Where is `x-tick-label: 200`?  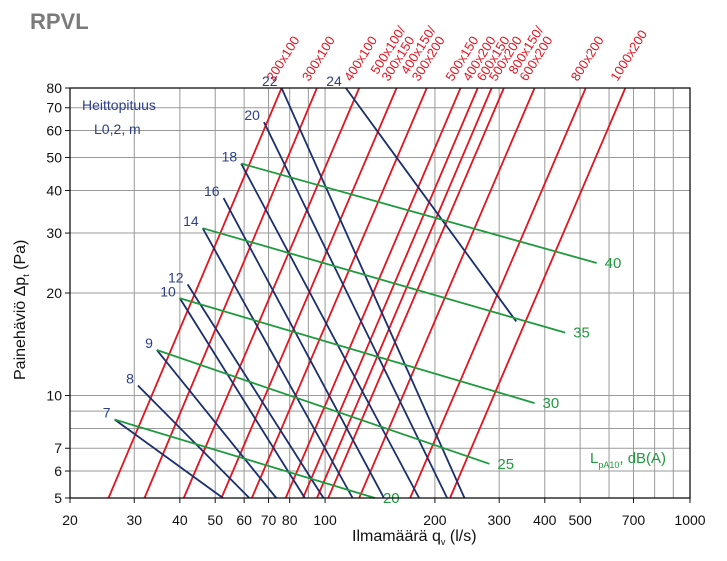
x-tick-label: 200 is located at coordinates (435, 520).